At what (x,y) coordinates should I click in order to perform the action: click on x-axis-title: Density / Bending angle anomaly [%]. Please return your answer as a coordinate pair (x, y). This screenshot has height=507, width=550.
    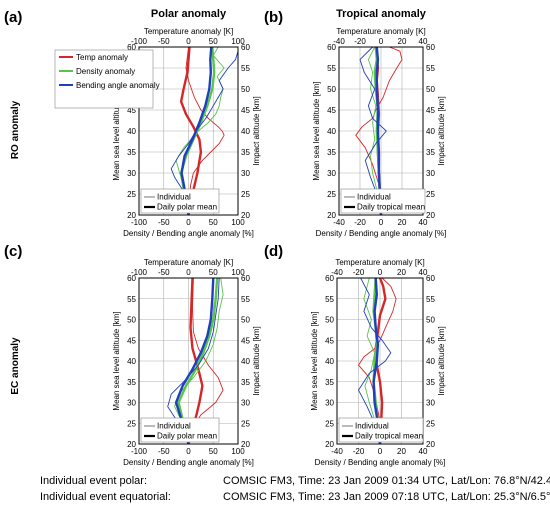
    Looking at the image, I should click on (380, 462).